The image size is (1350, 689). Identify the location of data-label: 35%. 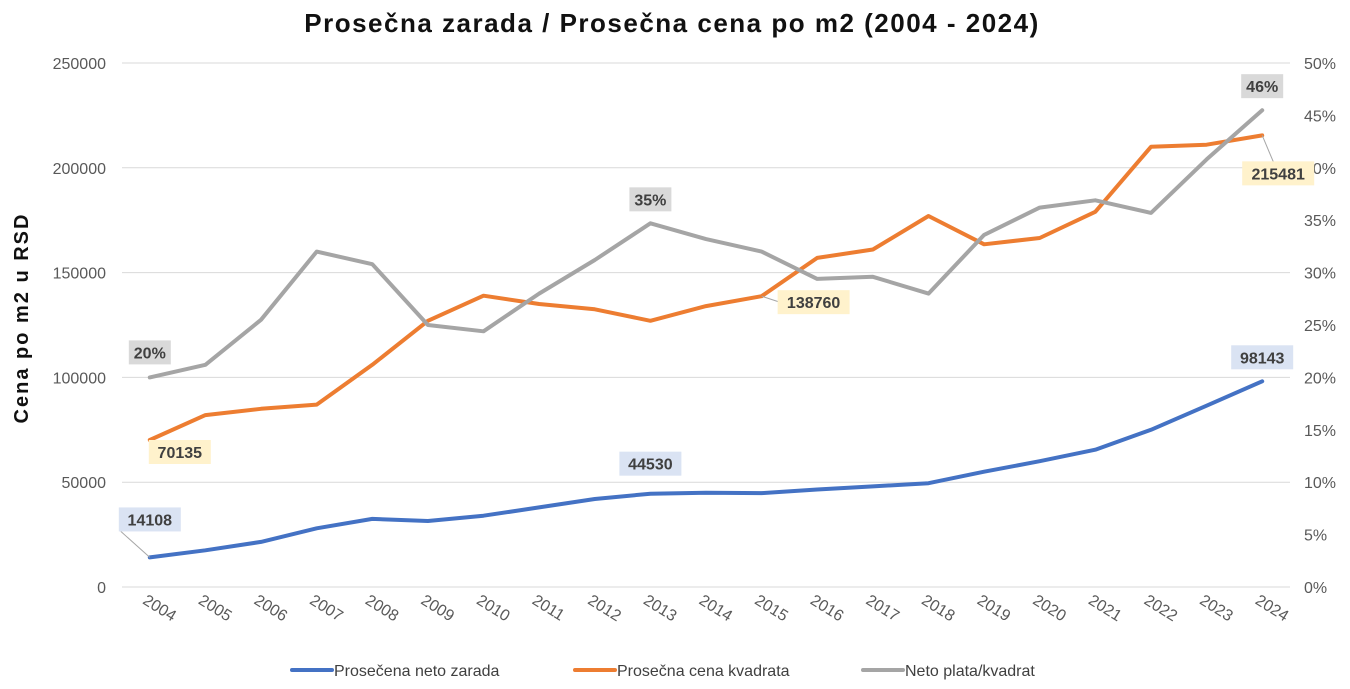
(650, 200).